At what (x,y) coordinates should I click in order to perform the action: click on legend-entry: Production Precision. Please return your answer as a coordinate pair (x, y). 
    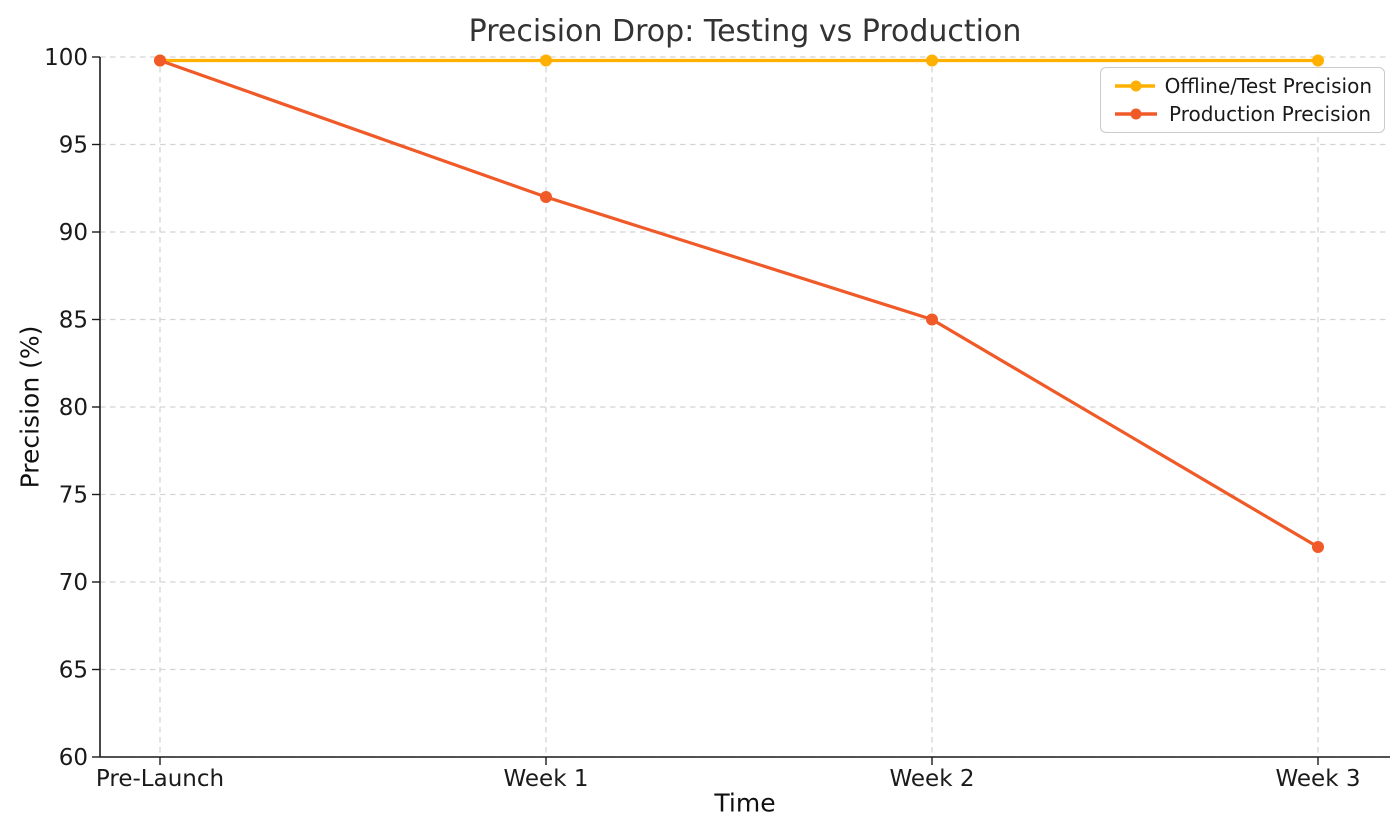
    Looking at the image, I should click on (1242, 114).